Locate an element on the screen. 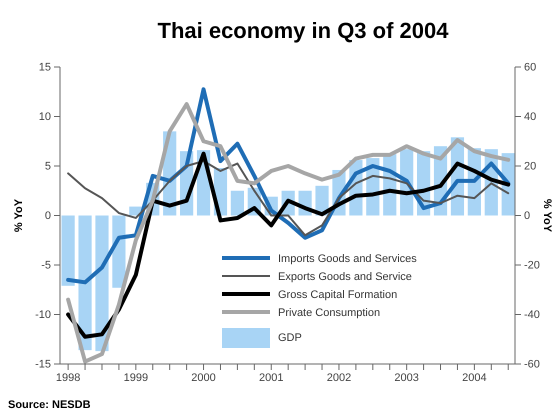 Image resolution: width=554 pixels, height=414 pixels. y-tick-label: 10 is located at coordinates (44, 117).